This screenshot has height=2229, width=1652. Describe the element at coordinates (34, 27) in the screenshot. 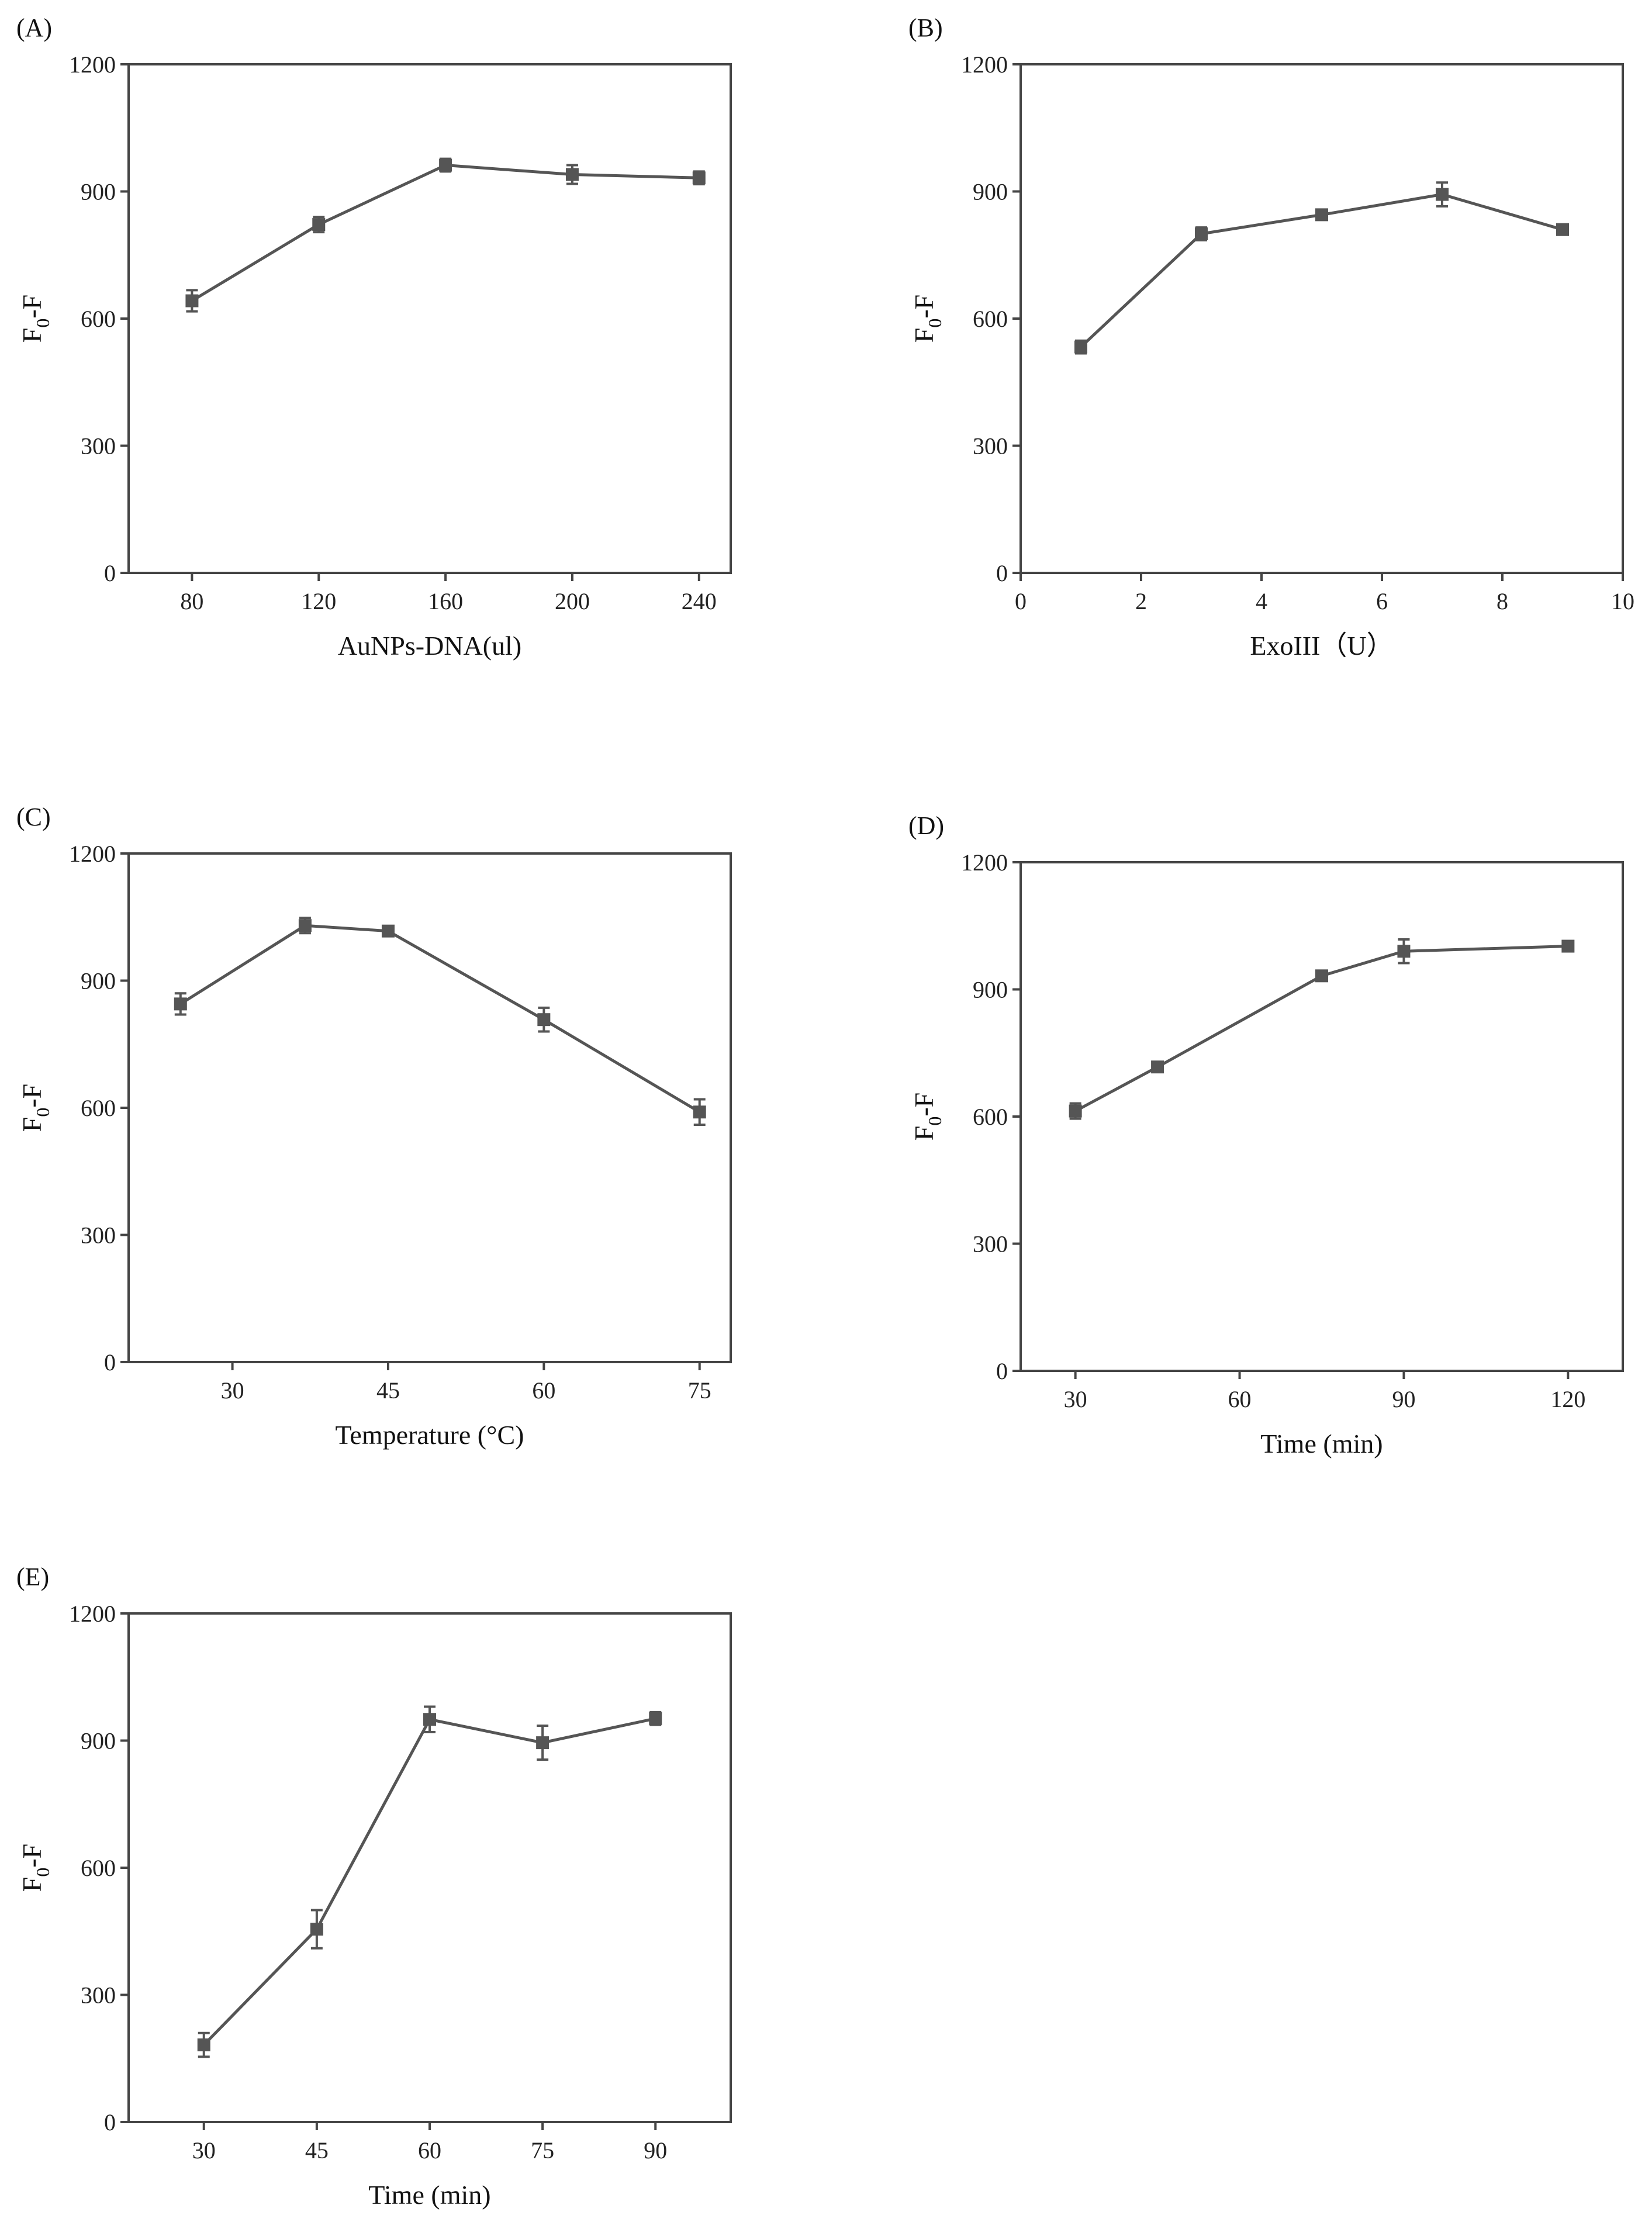

I see `panel-label: (A)` at that location.